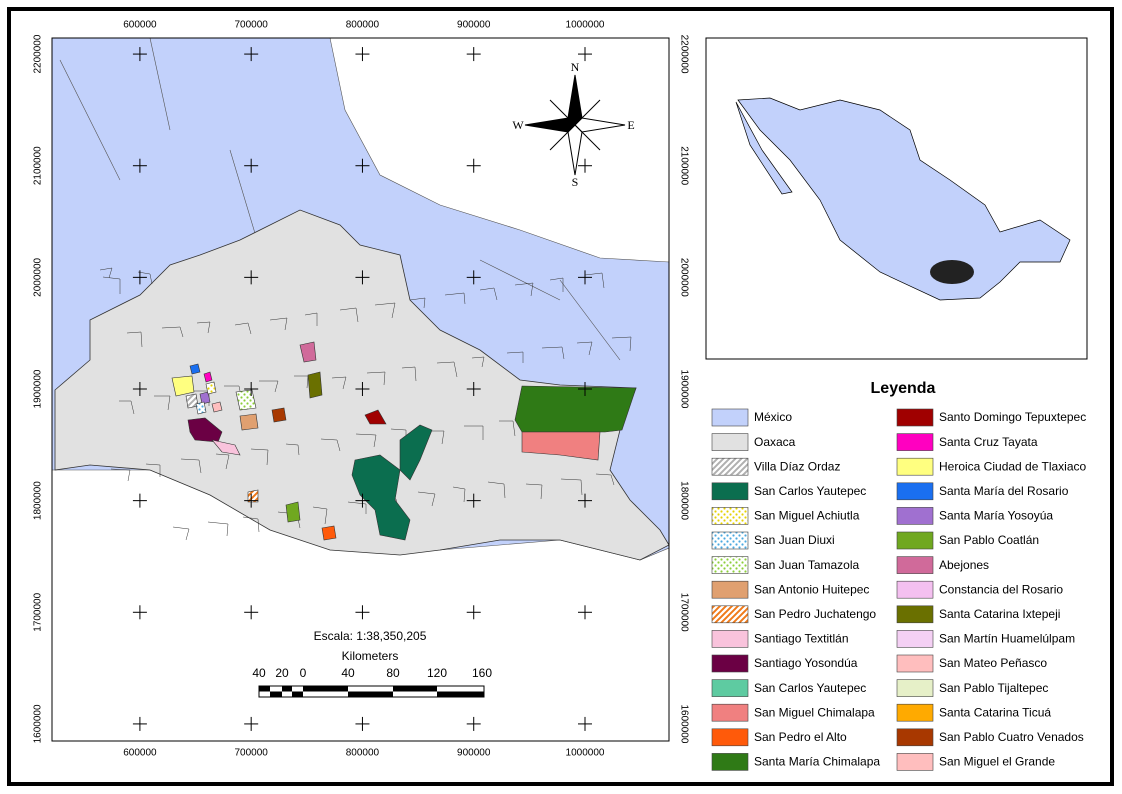 The height and width of the screenshot is (794, 1122). Describe the element at coordinates (363, 25) in the screenshot. I see `x-coord-label: 800000` at that location.